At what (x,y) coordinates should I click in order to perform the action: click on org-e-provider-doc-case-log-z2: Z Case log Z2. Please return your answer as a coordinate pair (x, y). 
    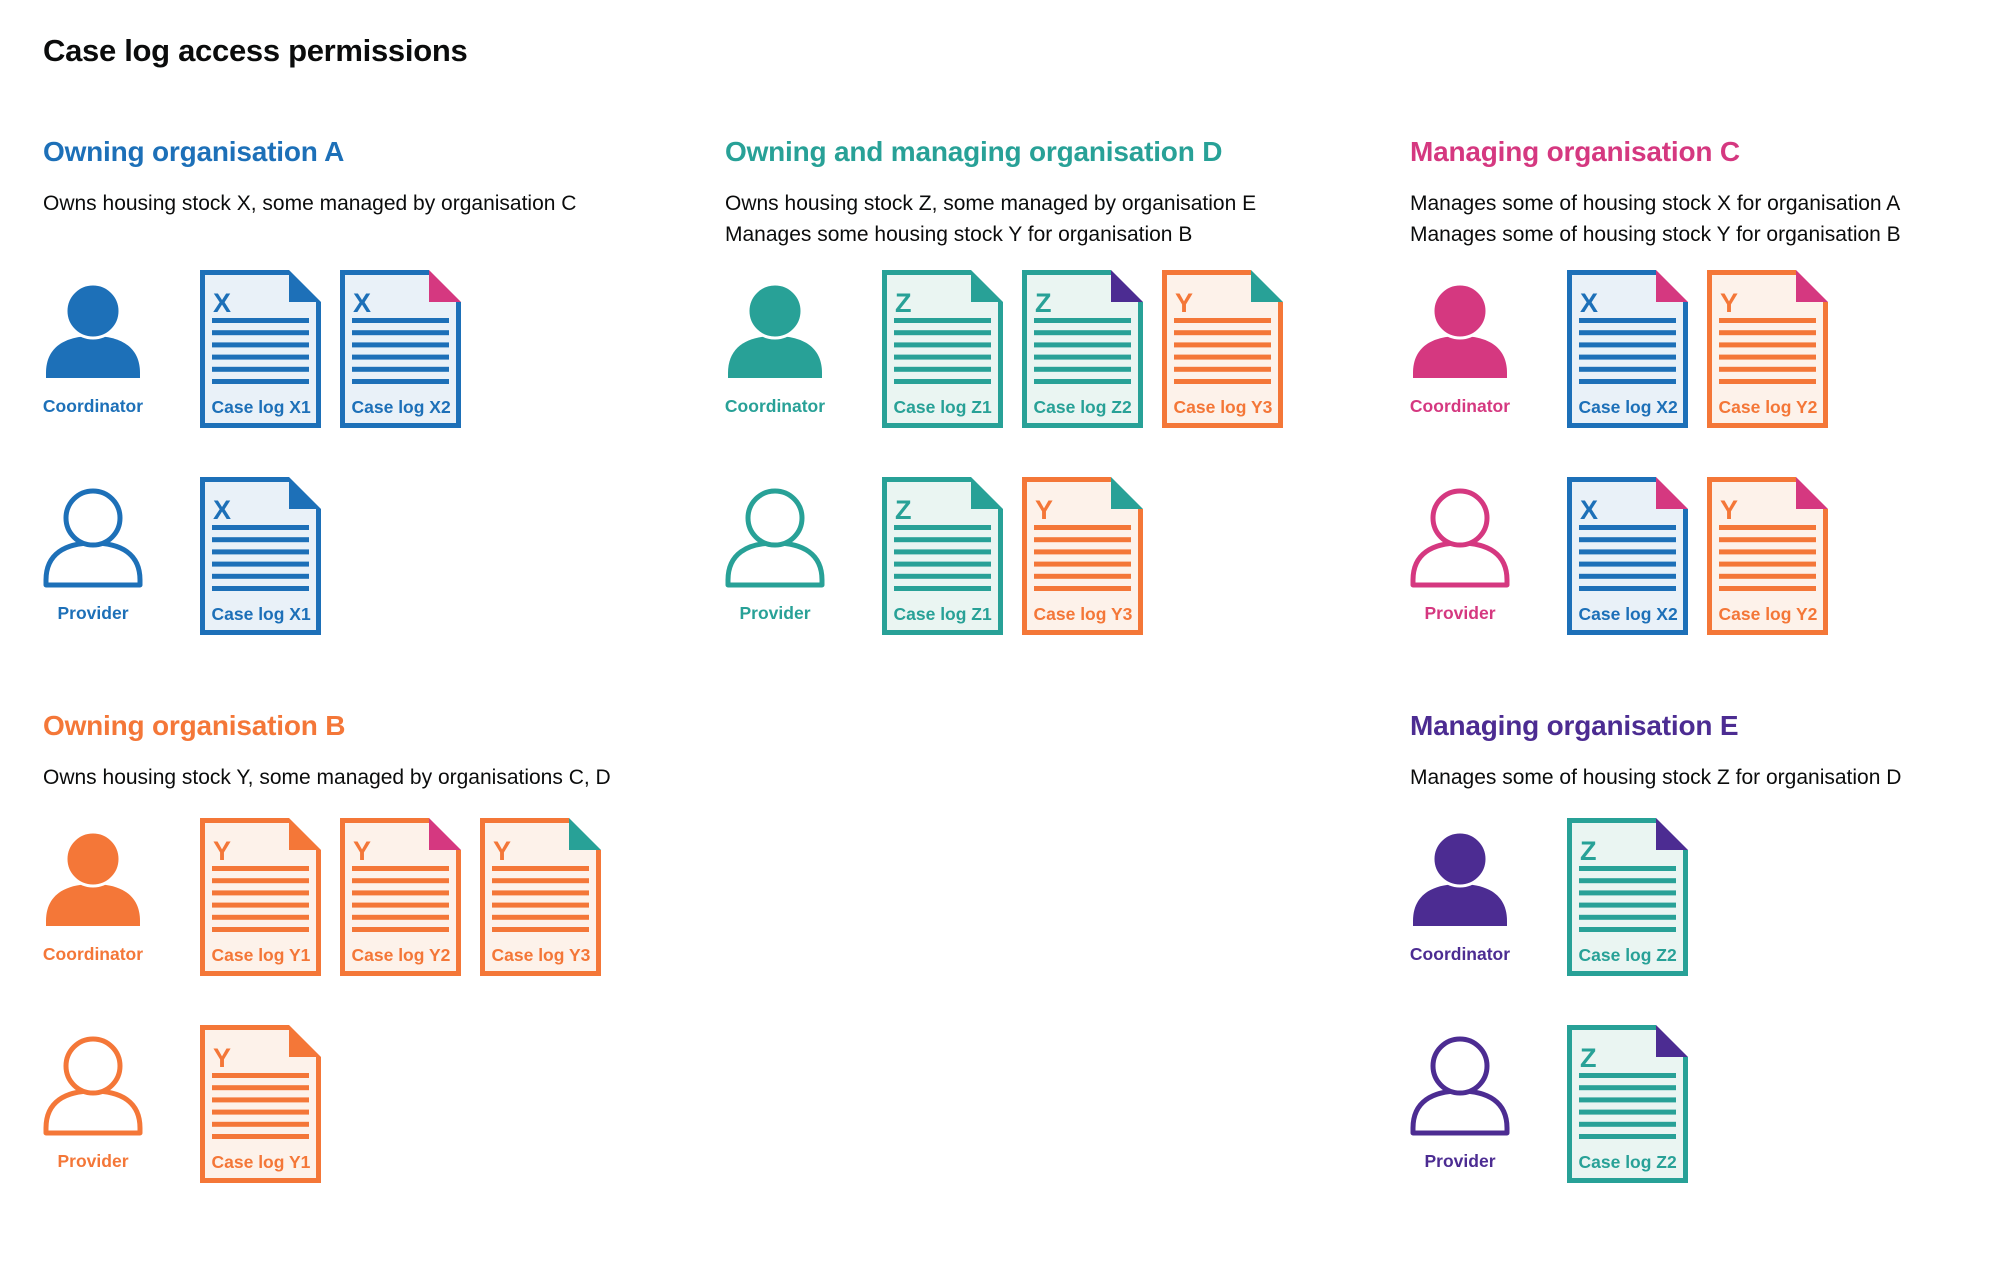
    Looking at the image, I should click on (1627, 1104).